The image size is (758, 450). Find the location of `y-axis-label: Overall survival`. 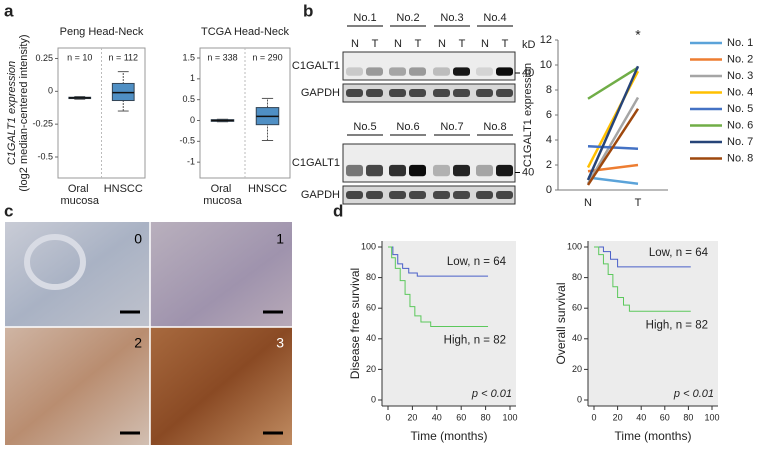

y-axis-label: Overall survival is located at coordinates (561, 323).